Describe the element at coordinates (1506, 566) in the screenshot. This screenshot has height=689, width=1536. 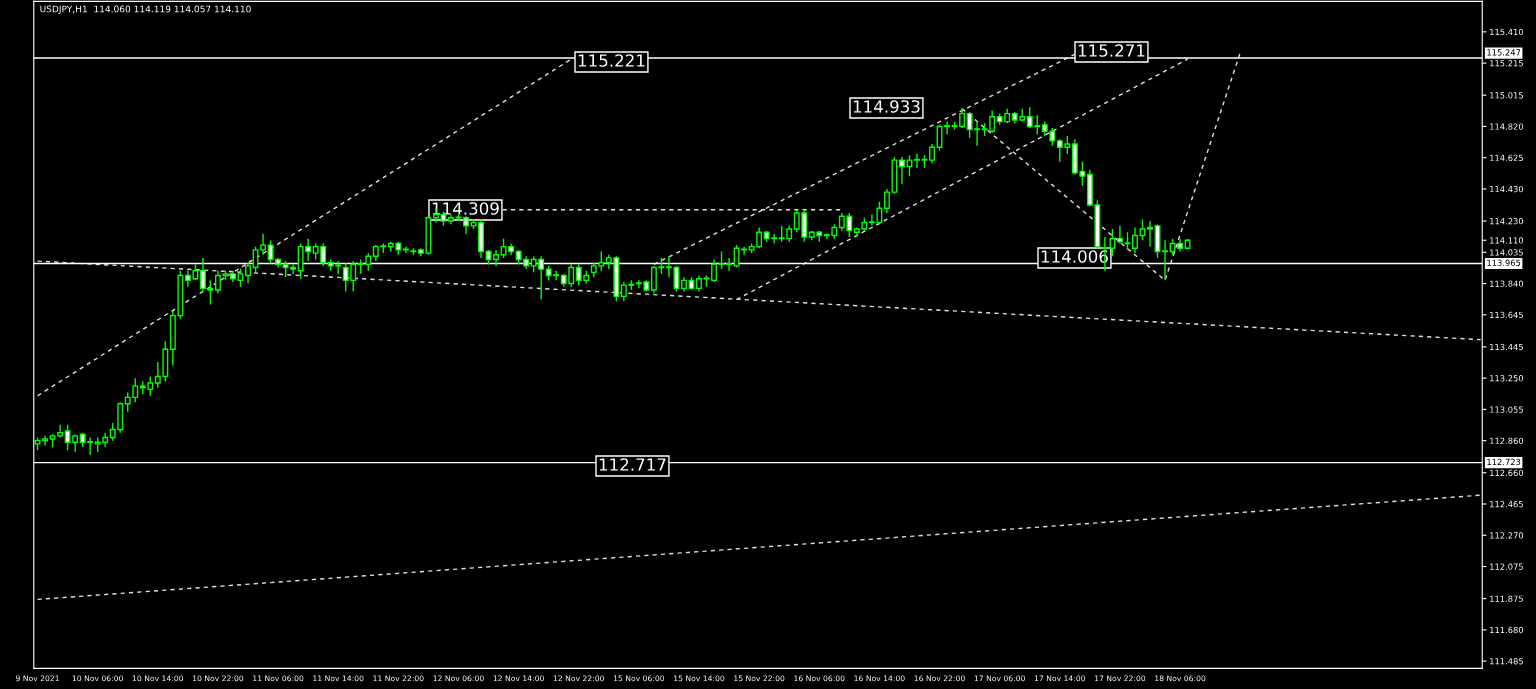
I see `y-tick-label: 112.075` at that location.